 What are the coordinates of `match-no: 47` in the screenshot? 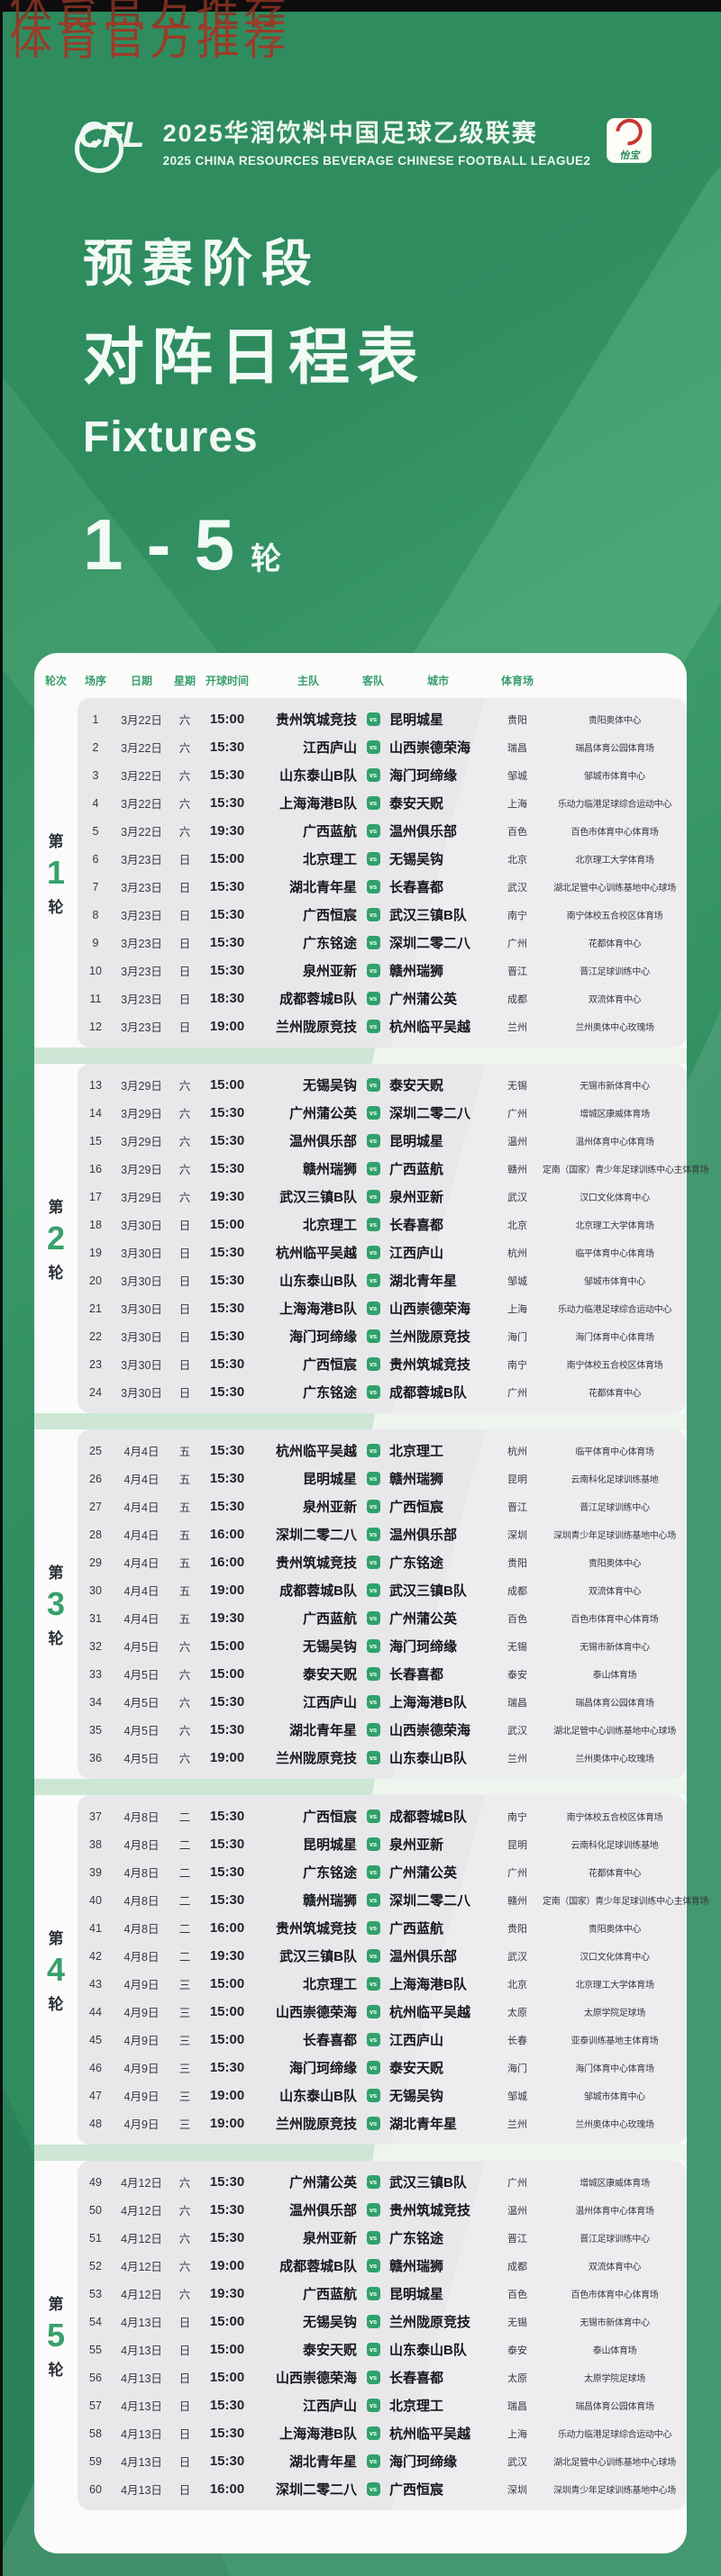 It's located at (95, 2095).